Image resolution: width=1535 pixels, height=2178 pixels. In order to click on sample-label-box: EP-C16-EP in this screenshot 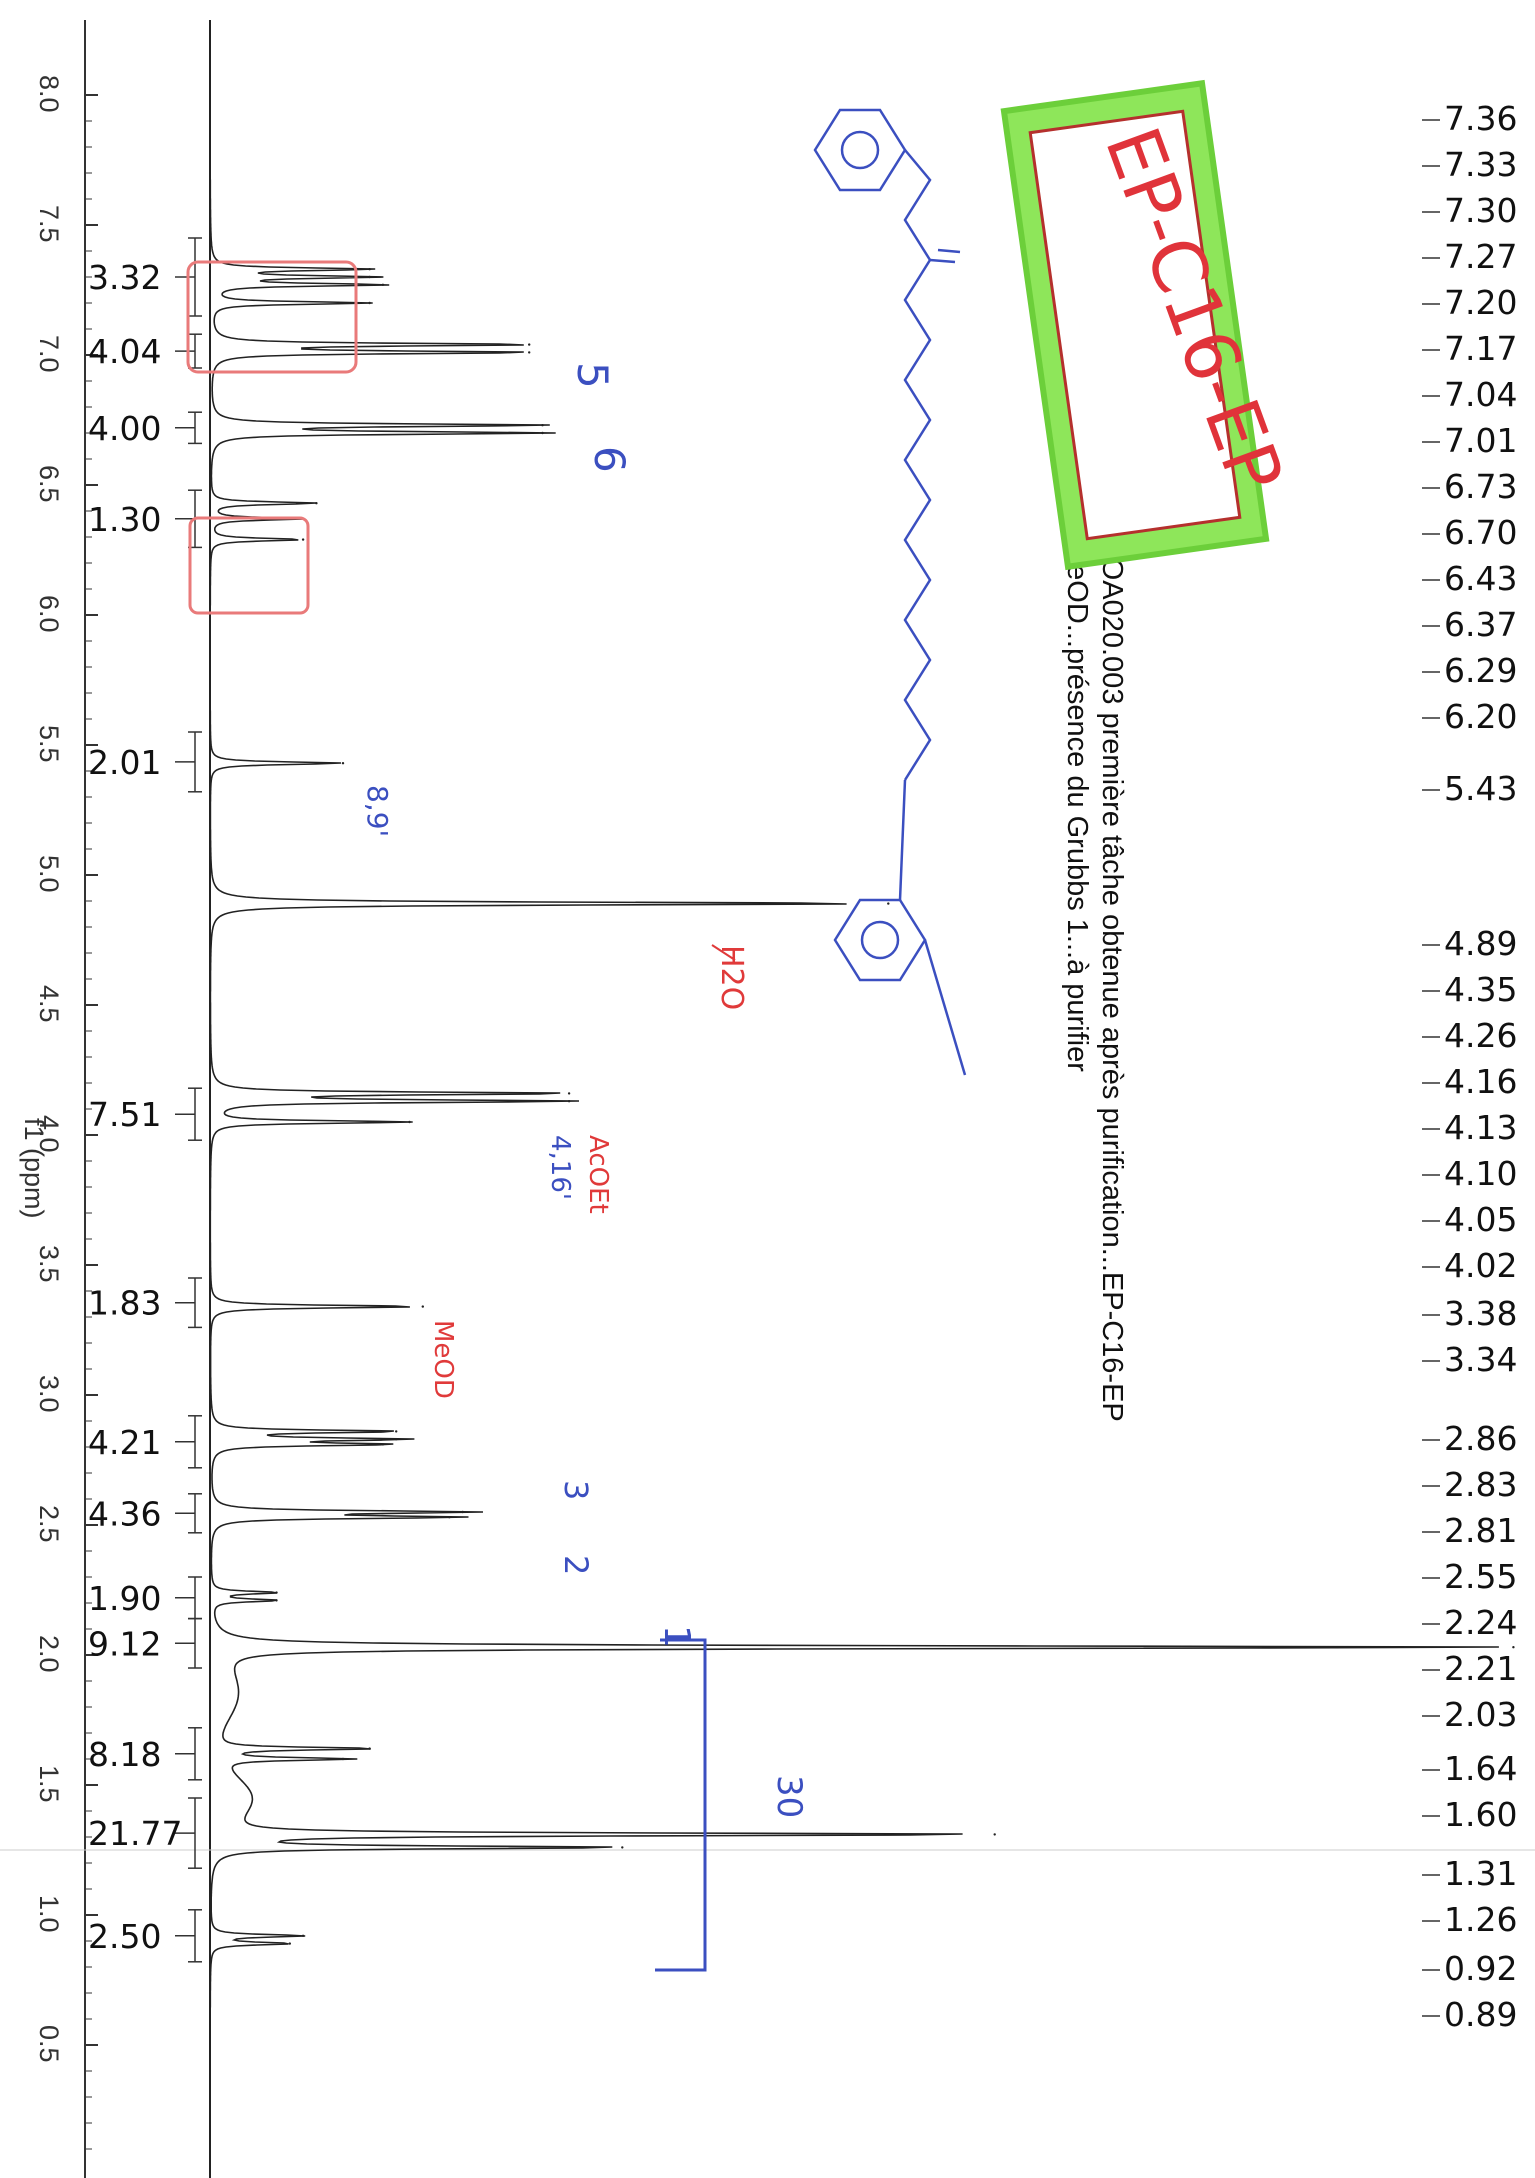, I will do `click(1149, 325)`.